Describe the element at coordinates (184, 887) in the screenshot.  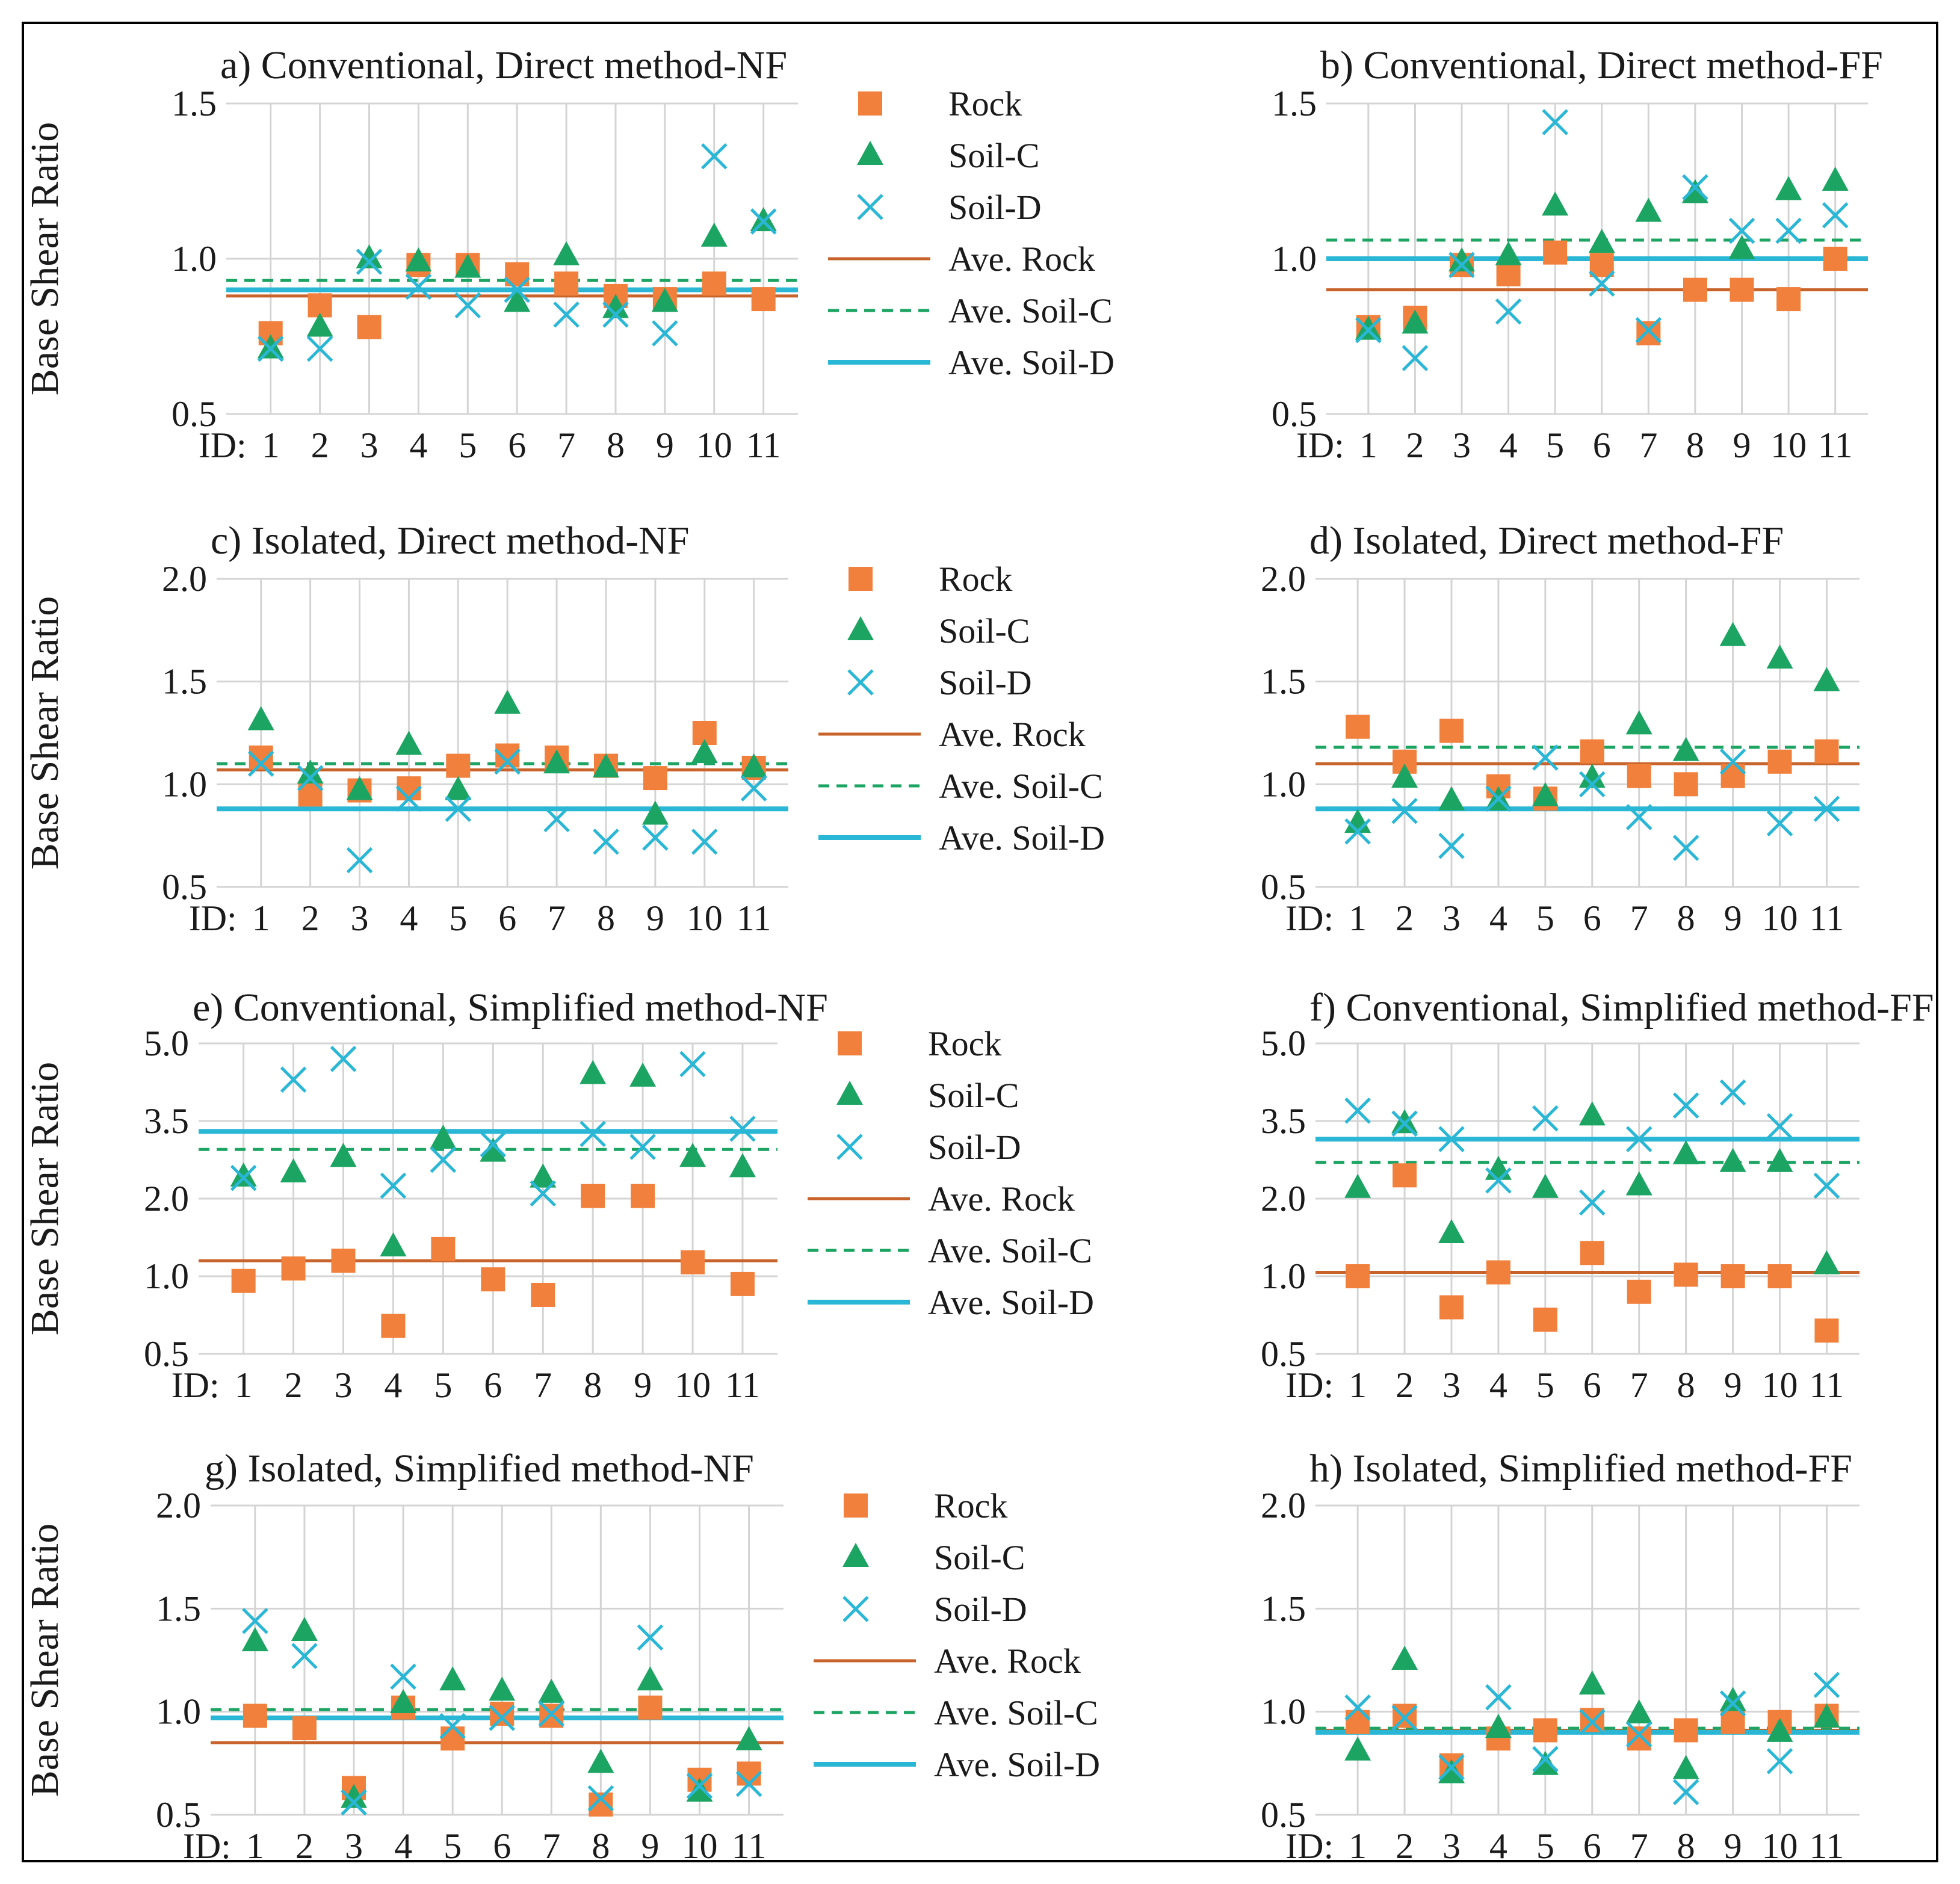
I see `y-tick-label: 0.5` at that location.